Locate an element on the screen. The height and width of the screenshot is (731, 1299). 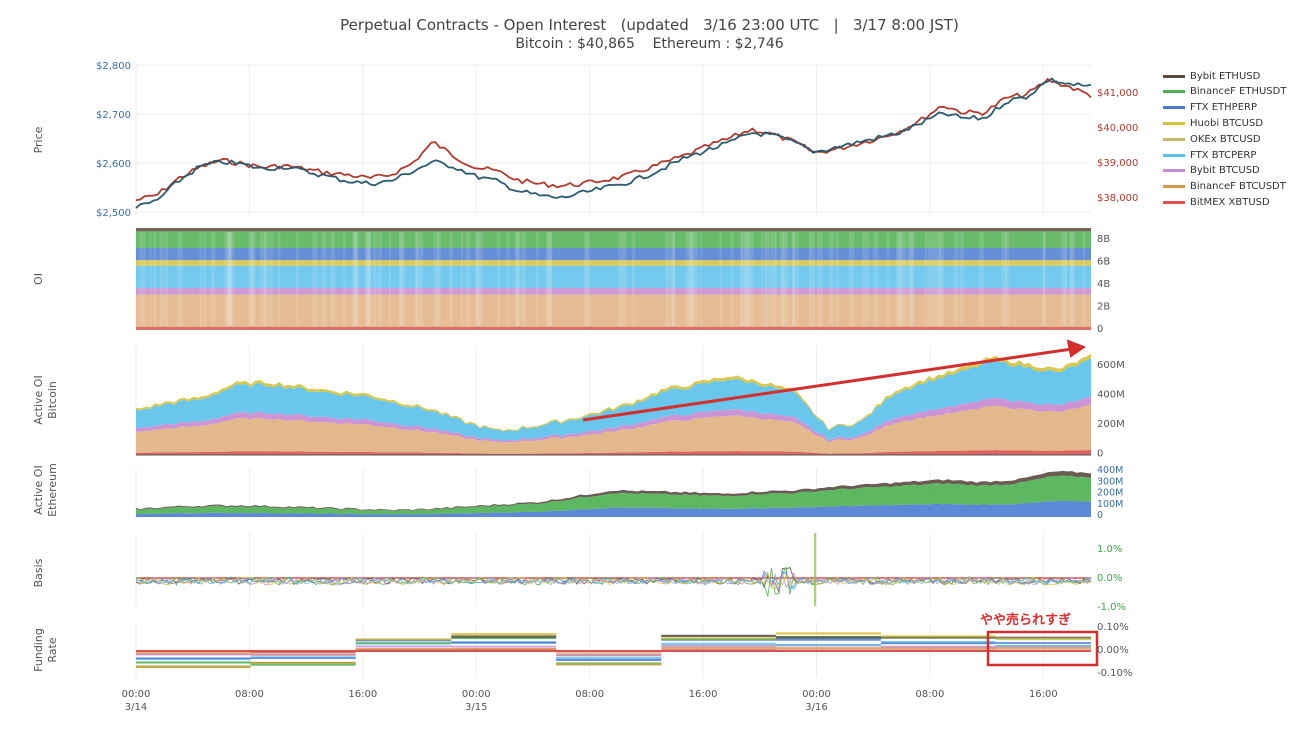
x-tick-sublabel: 3/14 is located at coordinates (136, 707).